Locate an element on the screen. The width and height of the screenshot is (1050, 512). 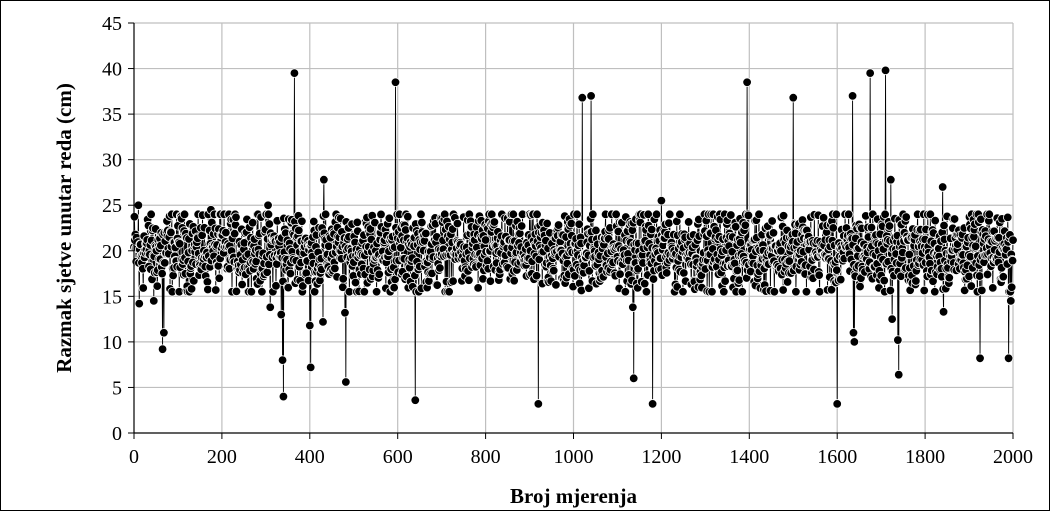
x-tick-label: 800 is located at coordinates (486, 457).